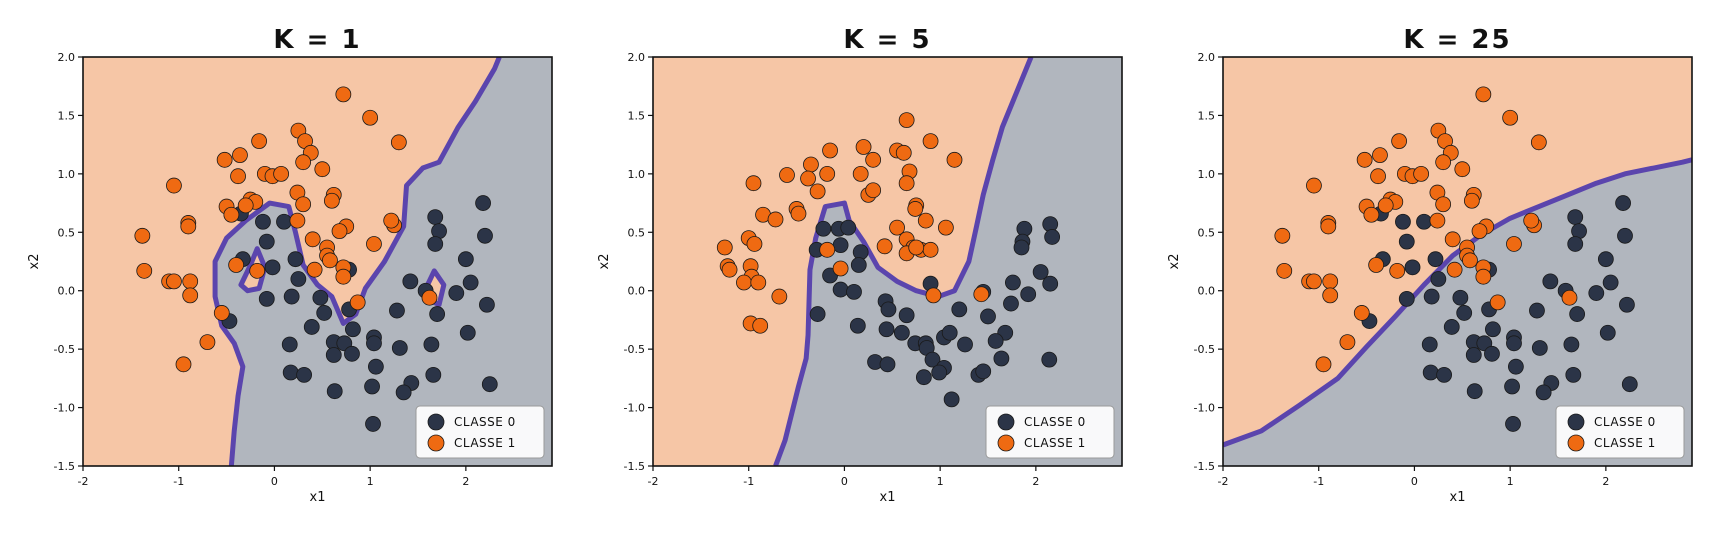 The width and height of the screenshot is (1724, 534). I want to click on chart-title: K = 25, so click(1457, 40).